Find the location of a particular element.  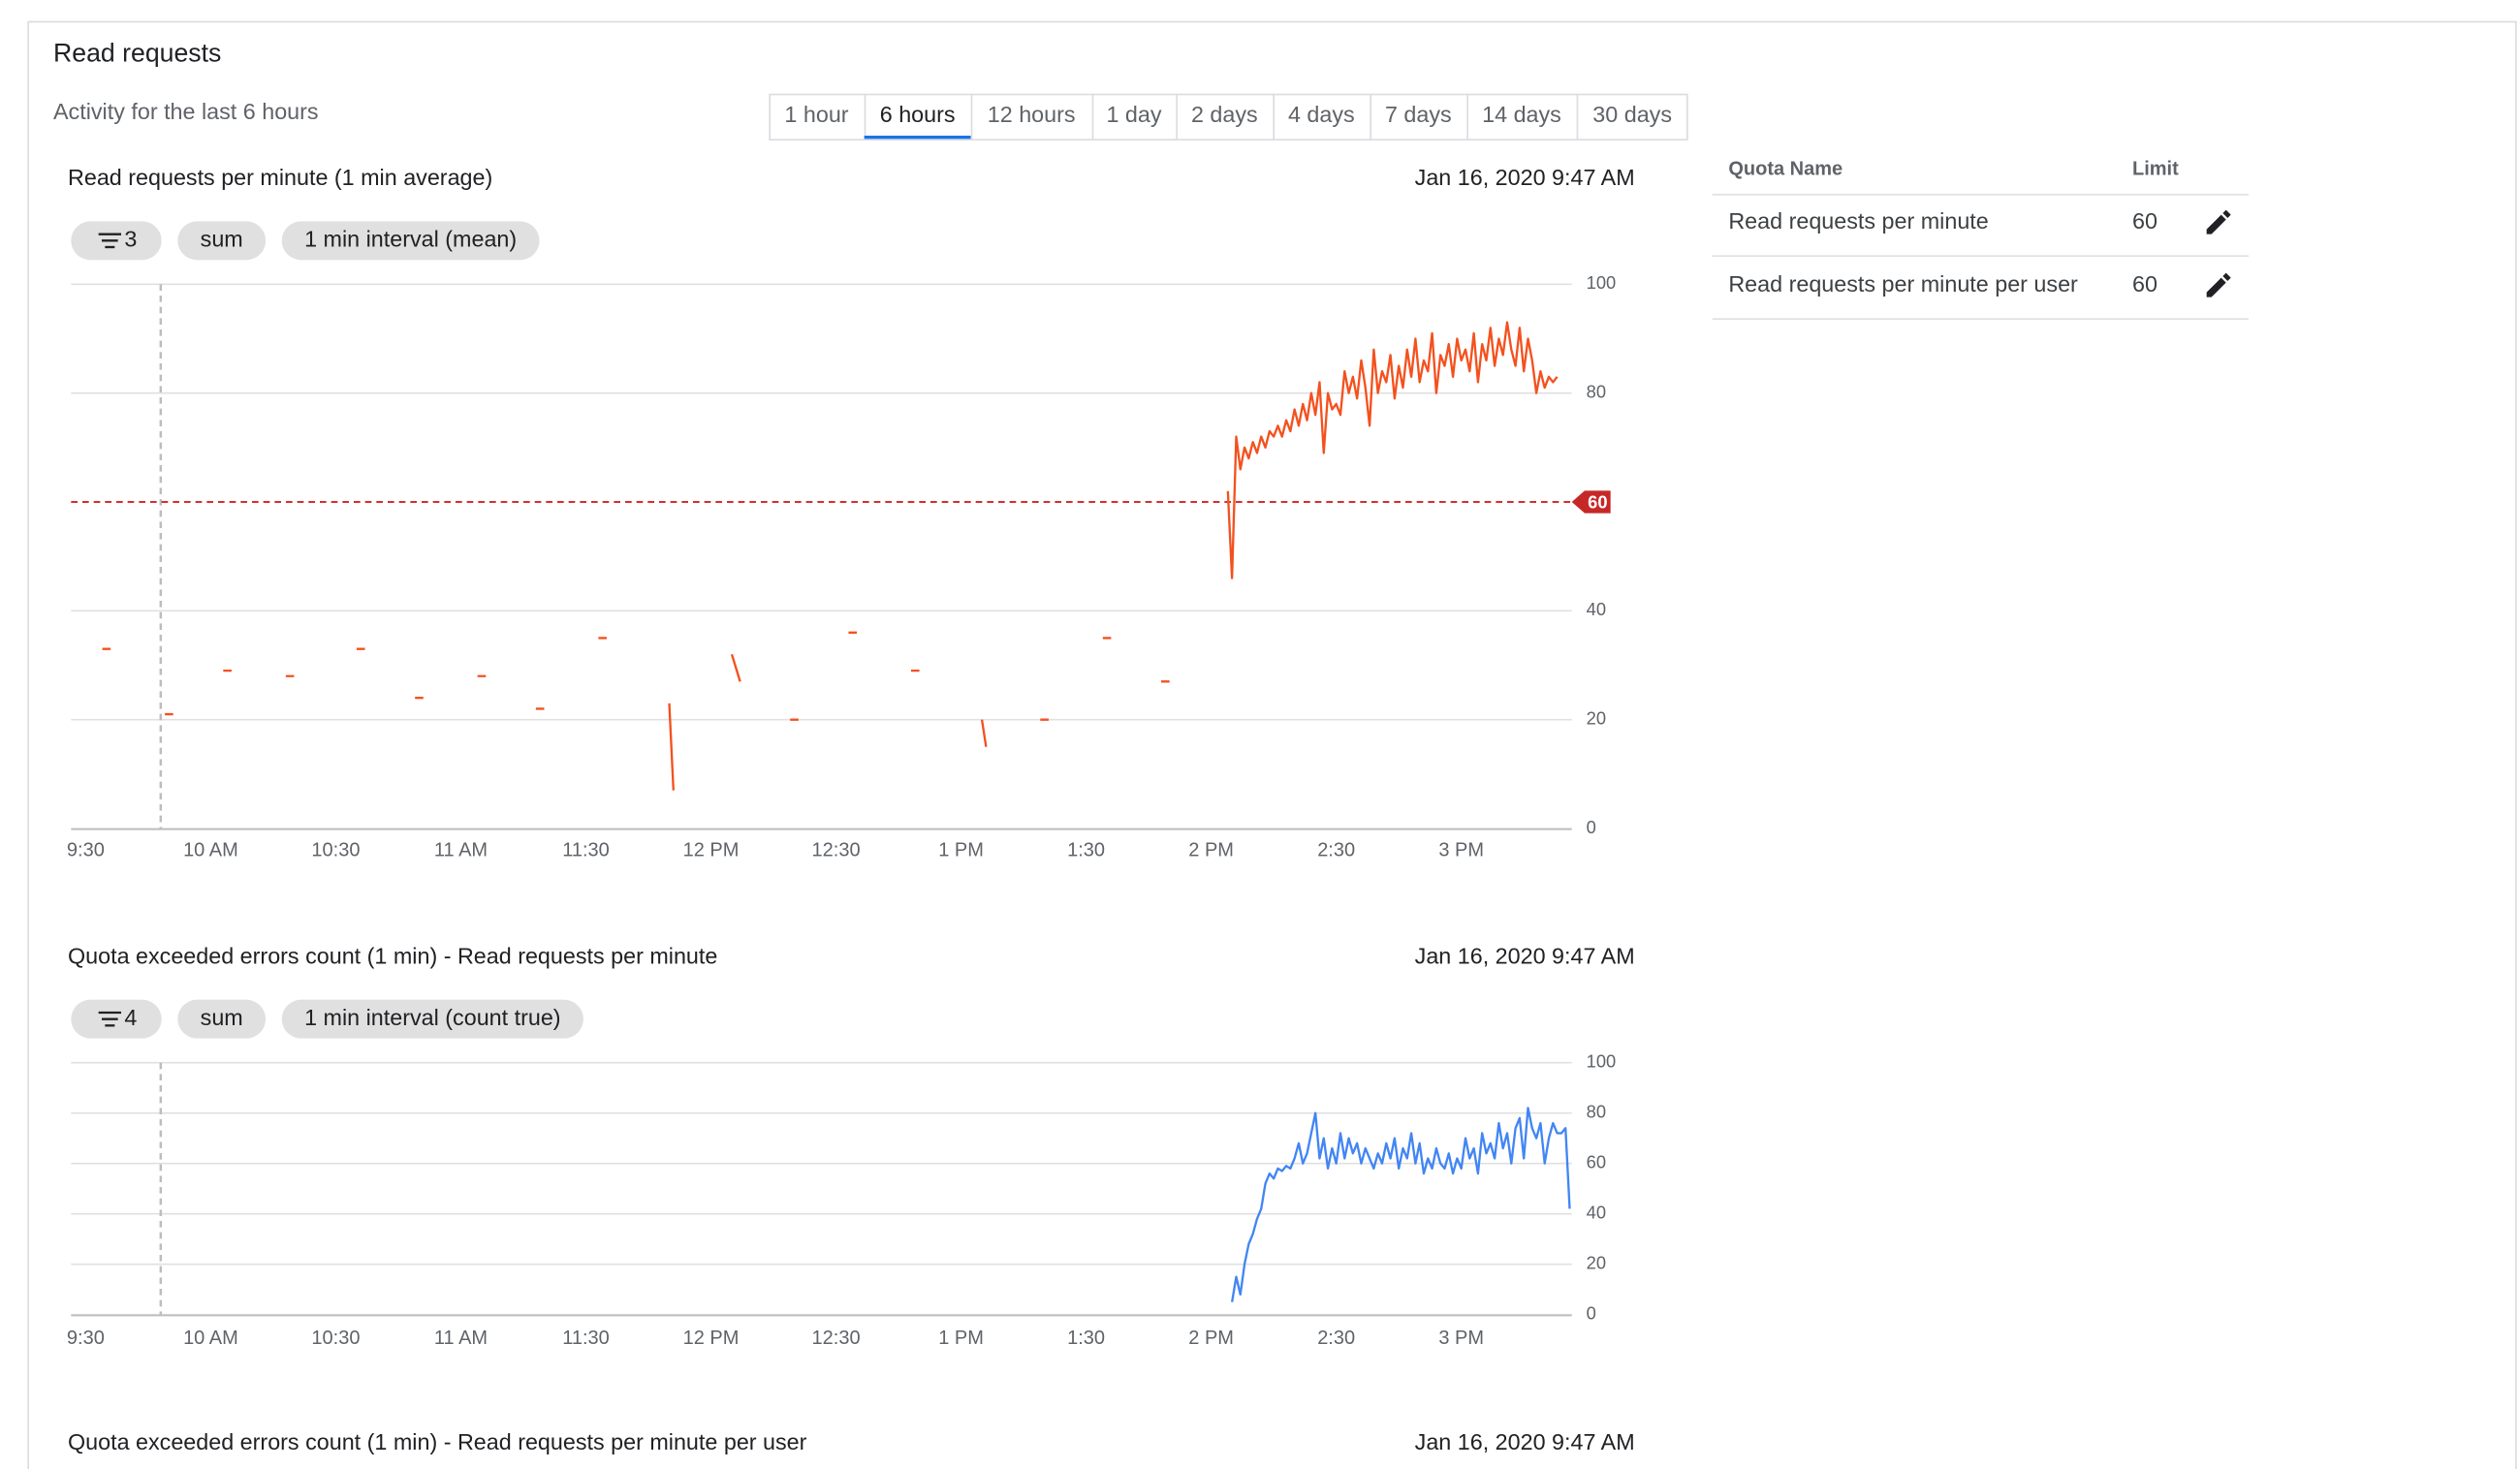

tab: 2 days is located at coordinates (1217, 116).